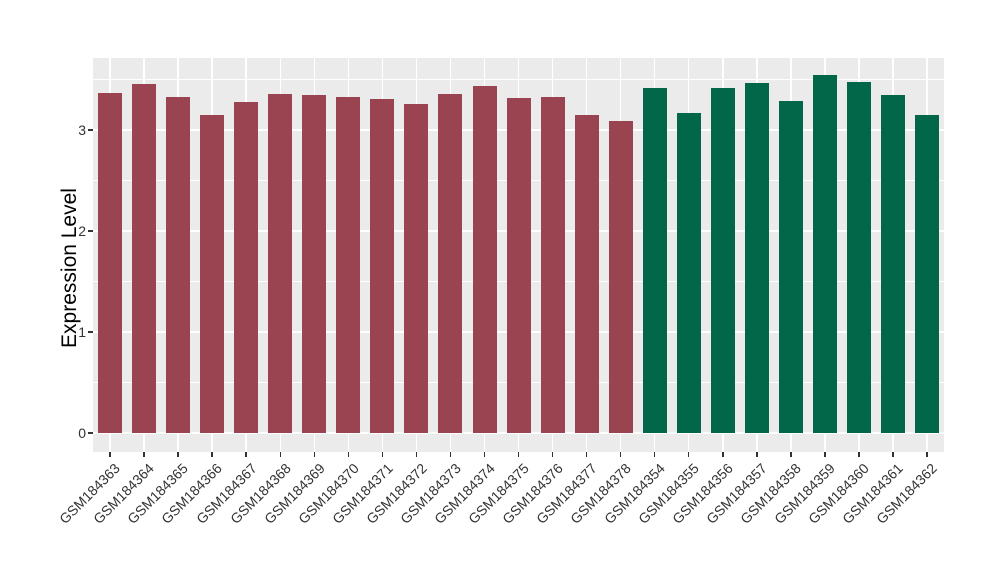 Image resolution: width=1000 pixels, height=580 pixels. I want to click on bar-GSM184355, so click(688, 272).